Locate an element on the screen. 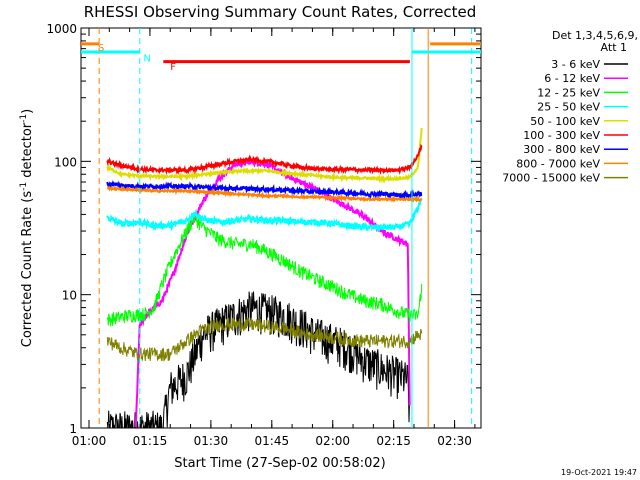 The height and width of the screenshot is (480, 640). x-tick-label: 02:00 is located at coordinates (332, 441).